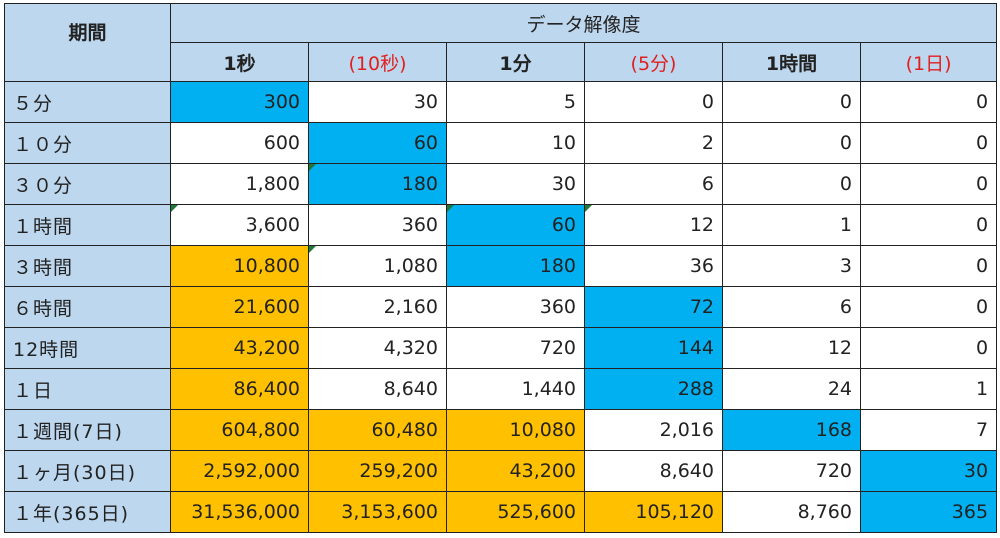 This screenshot has height=538, width=1000. I want to click on period-header: 期間, so click(87, 42).